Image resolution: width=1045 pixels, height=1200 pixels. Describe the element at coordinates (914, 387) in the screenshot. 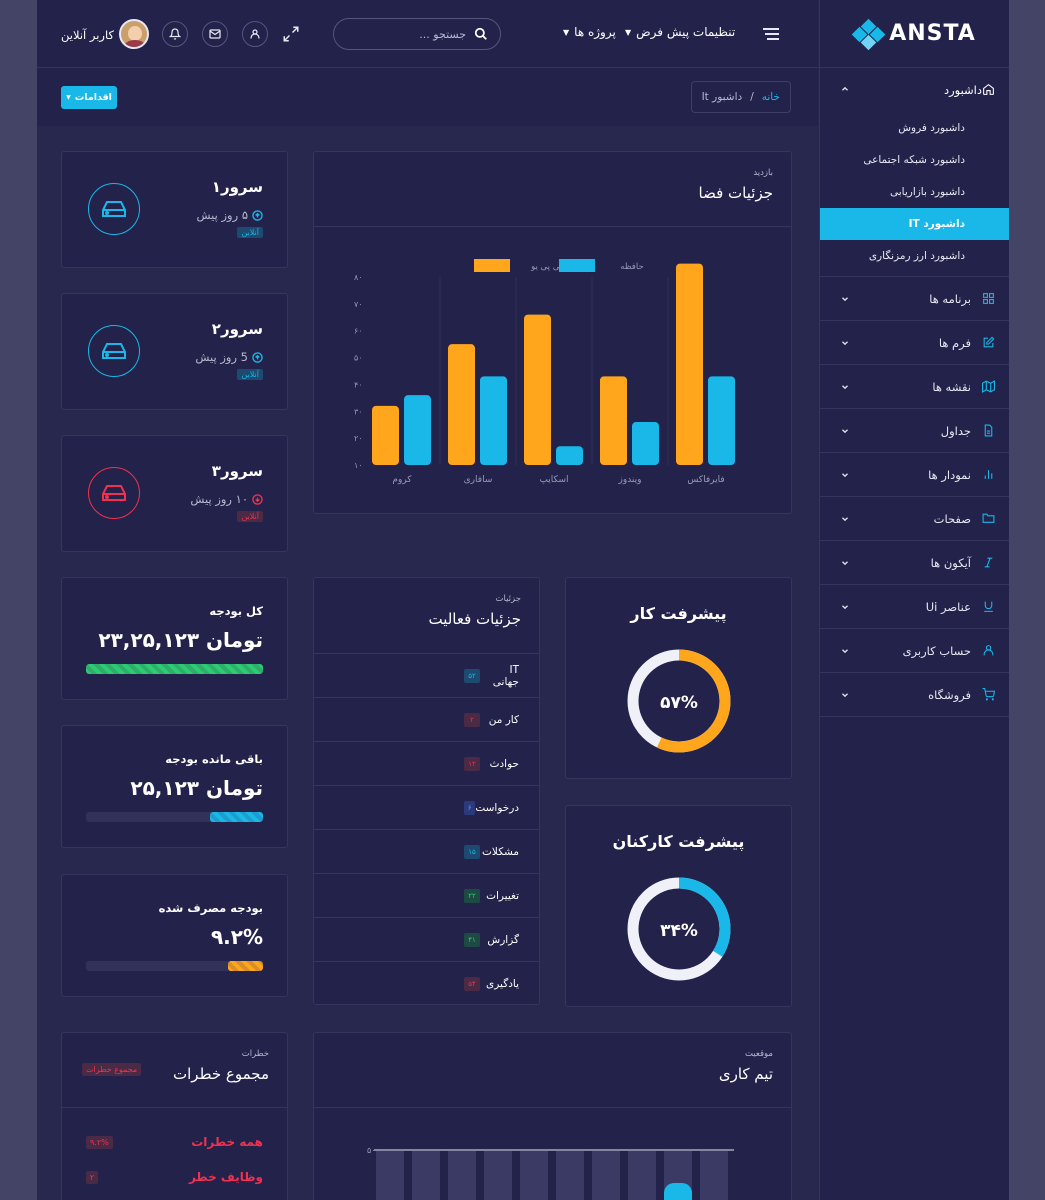

I see `sidebar-item-maps: نقشه ها` at that location.